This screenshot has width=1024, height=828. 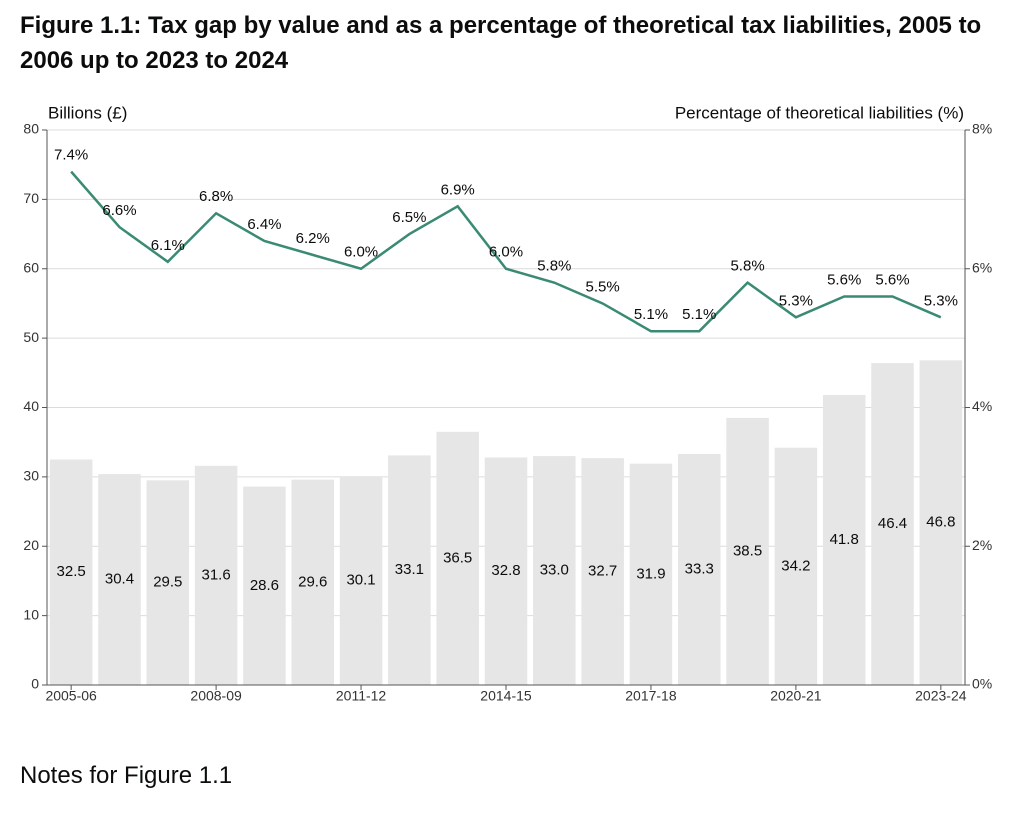 What do you see at coordinates (35, 684) in the screenshot?
I see `y-tick-label: 0` at bounding box center [35, 684].